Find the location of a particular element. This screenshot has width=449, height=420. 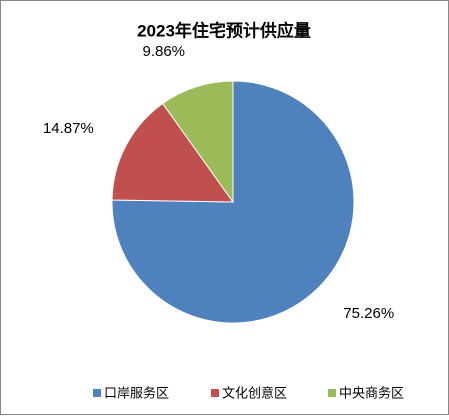

data-label: 75.26% is located at coordinates (368, 313).